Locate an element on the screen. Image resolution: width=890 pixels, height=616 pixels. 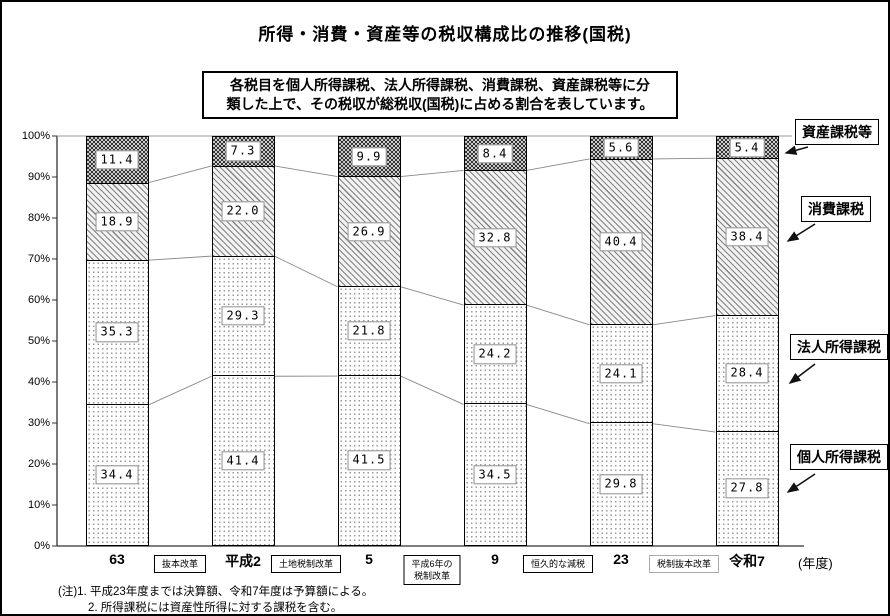
segment-value-label: 32.8 is located at coordinates (495, 238).